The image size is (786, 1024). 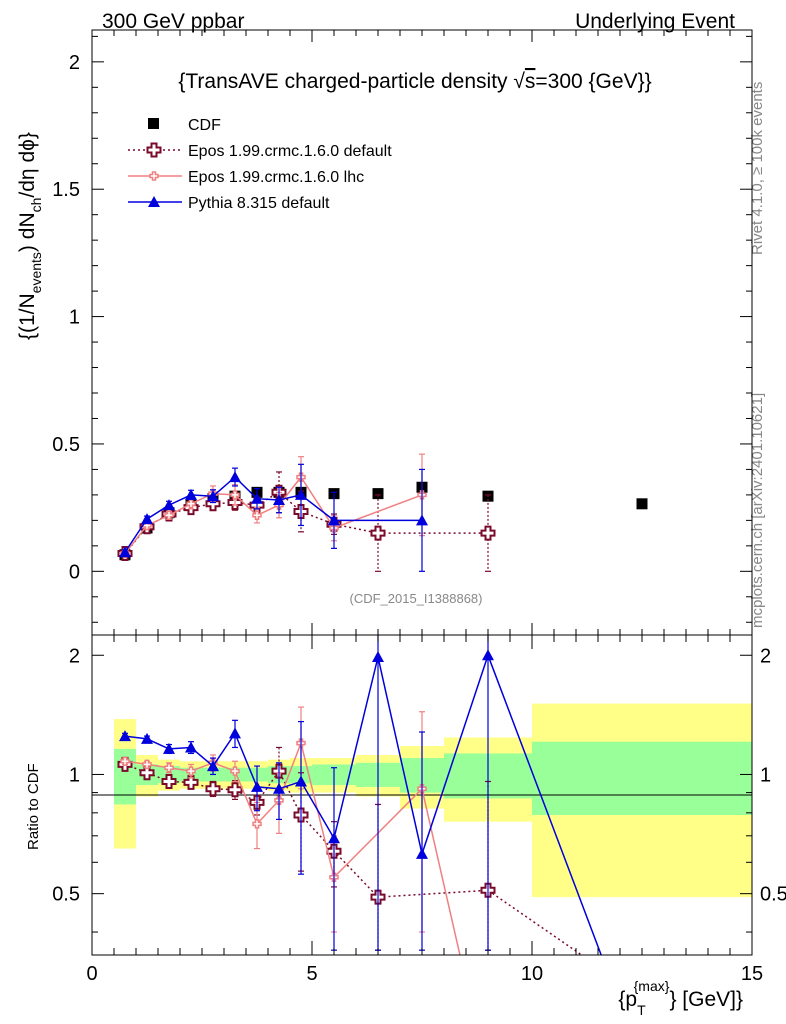 What do you see at coordinates (290, 151) in the screenshot?
I see `legend-label-epos-default: Epos 1.99.crmc.1.6.0 default` at bounding box center [290, 151].